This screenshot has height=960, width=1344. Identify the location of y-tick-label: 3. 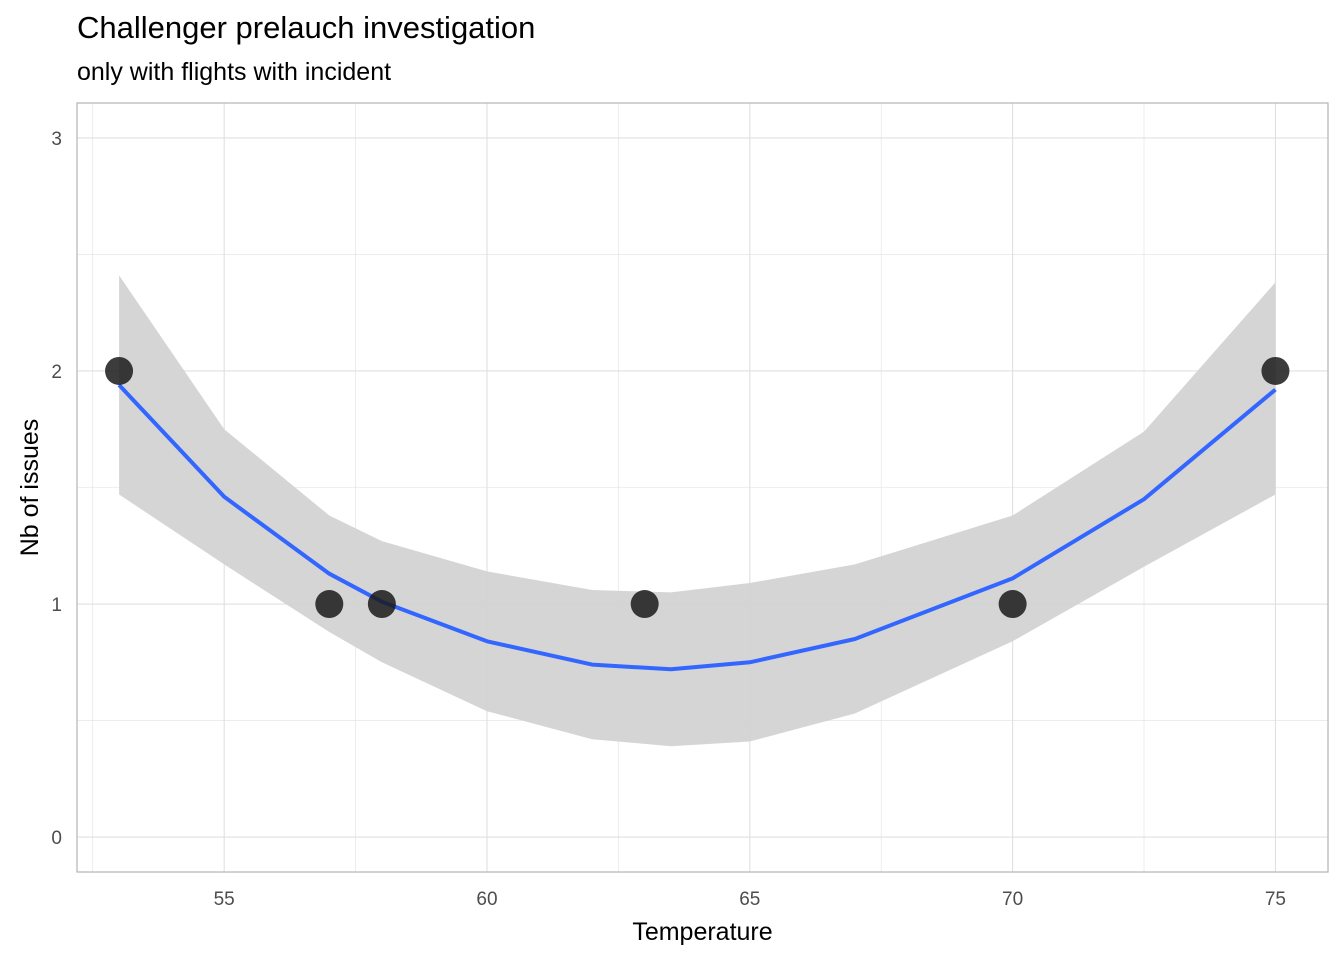
(56, 139).